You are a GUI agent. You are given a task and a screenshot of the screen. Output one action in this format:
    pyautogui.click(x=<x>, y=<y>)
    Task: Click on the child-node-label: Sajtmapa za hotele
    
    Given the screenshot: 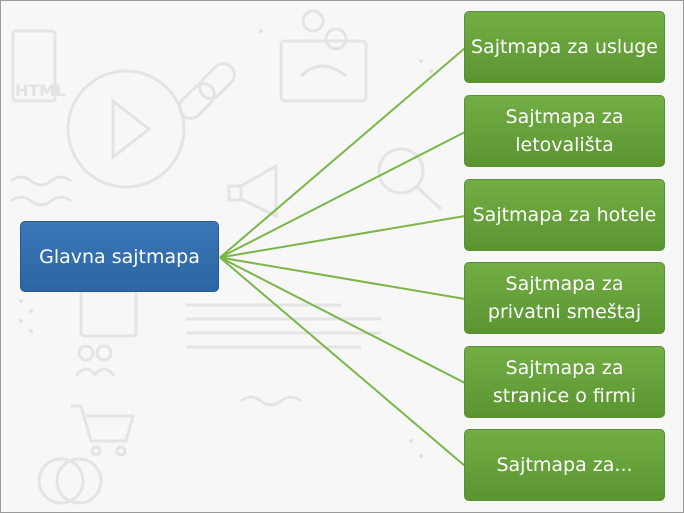 What is the action you would take?
    pyautogui.click(x=564, y=215)
    